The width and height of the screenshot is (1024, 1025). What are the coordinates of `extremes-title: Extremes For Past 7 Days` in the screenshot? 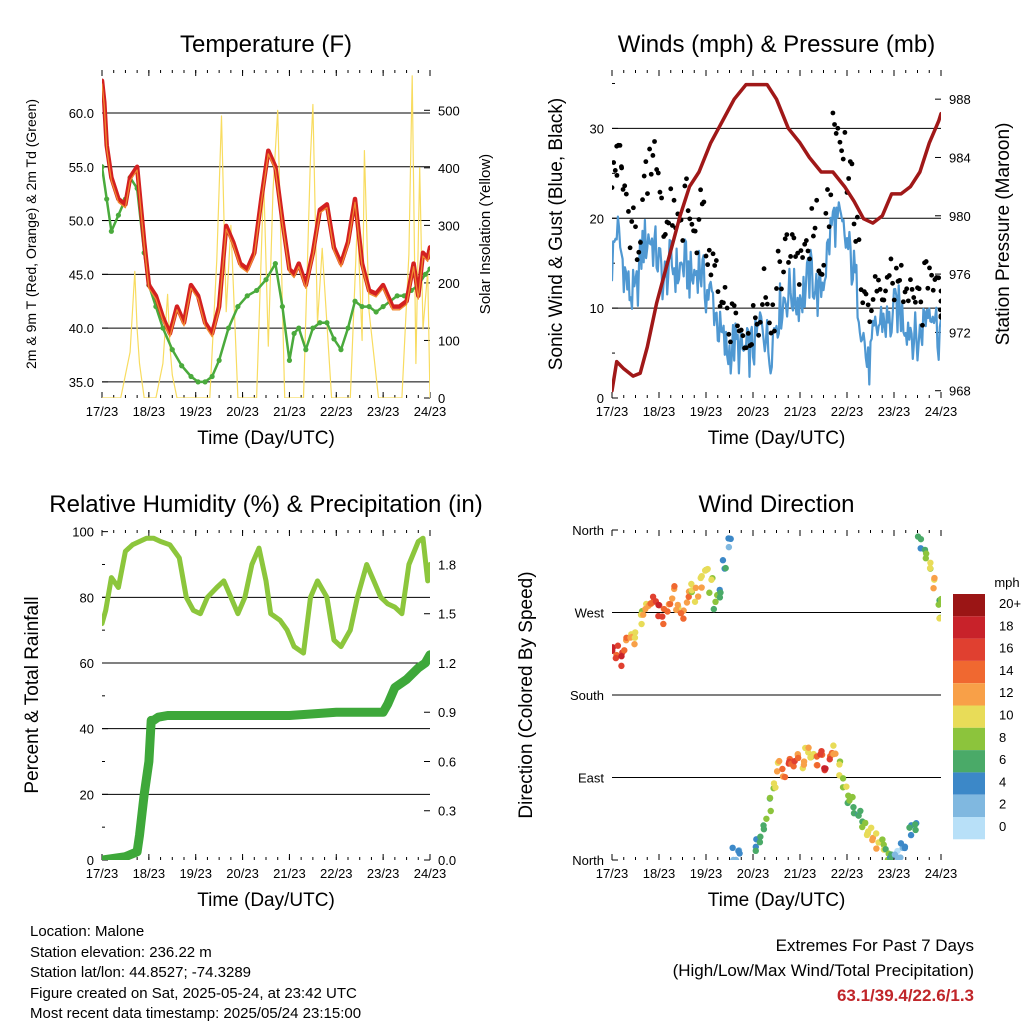 It's located at (874, 945).